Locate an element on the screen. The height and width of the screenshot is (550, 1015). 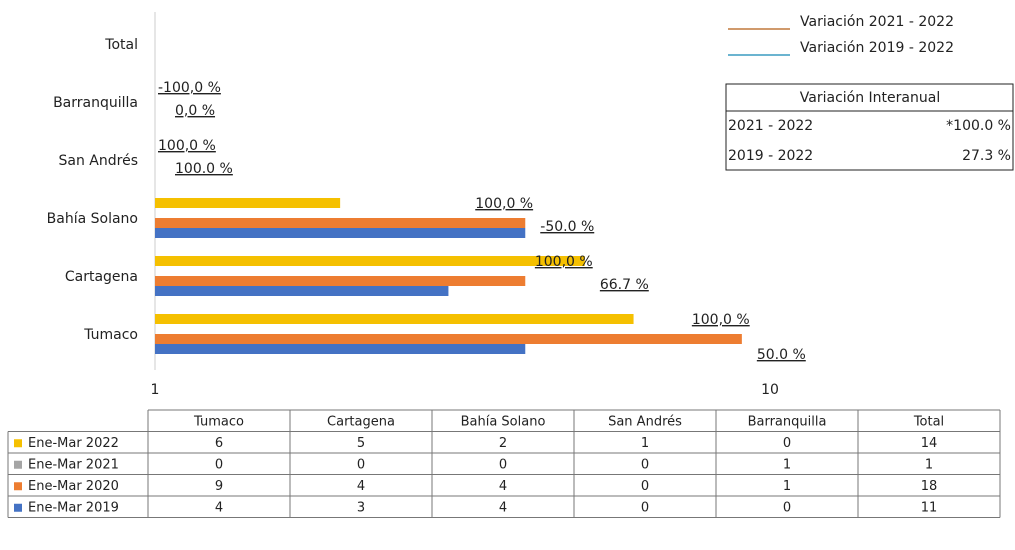
table-cell: 3 is located at coordinates (361, 507).